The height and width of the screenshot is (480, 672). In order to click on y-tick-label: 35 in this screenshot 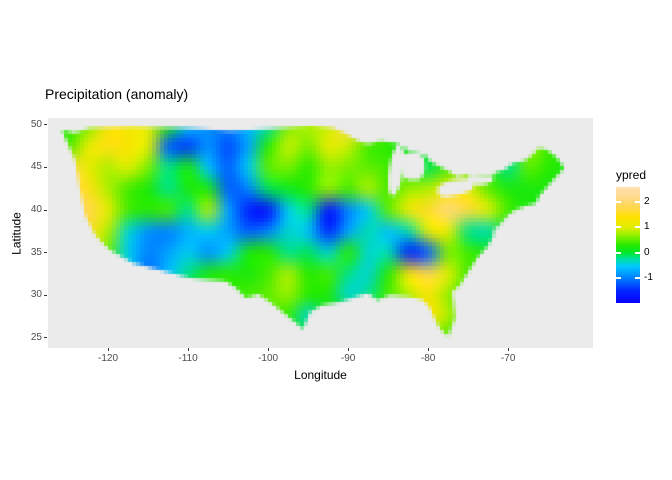, I will do `click(36, 252)`.